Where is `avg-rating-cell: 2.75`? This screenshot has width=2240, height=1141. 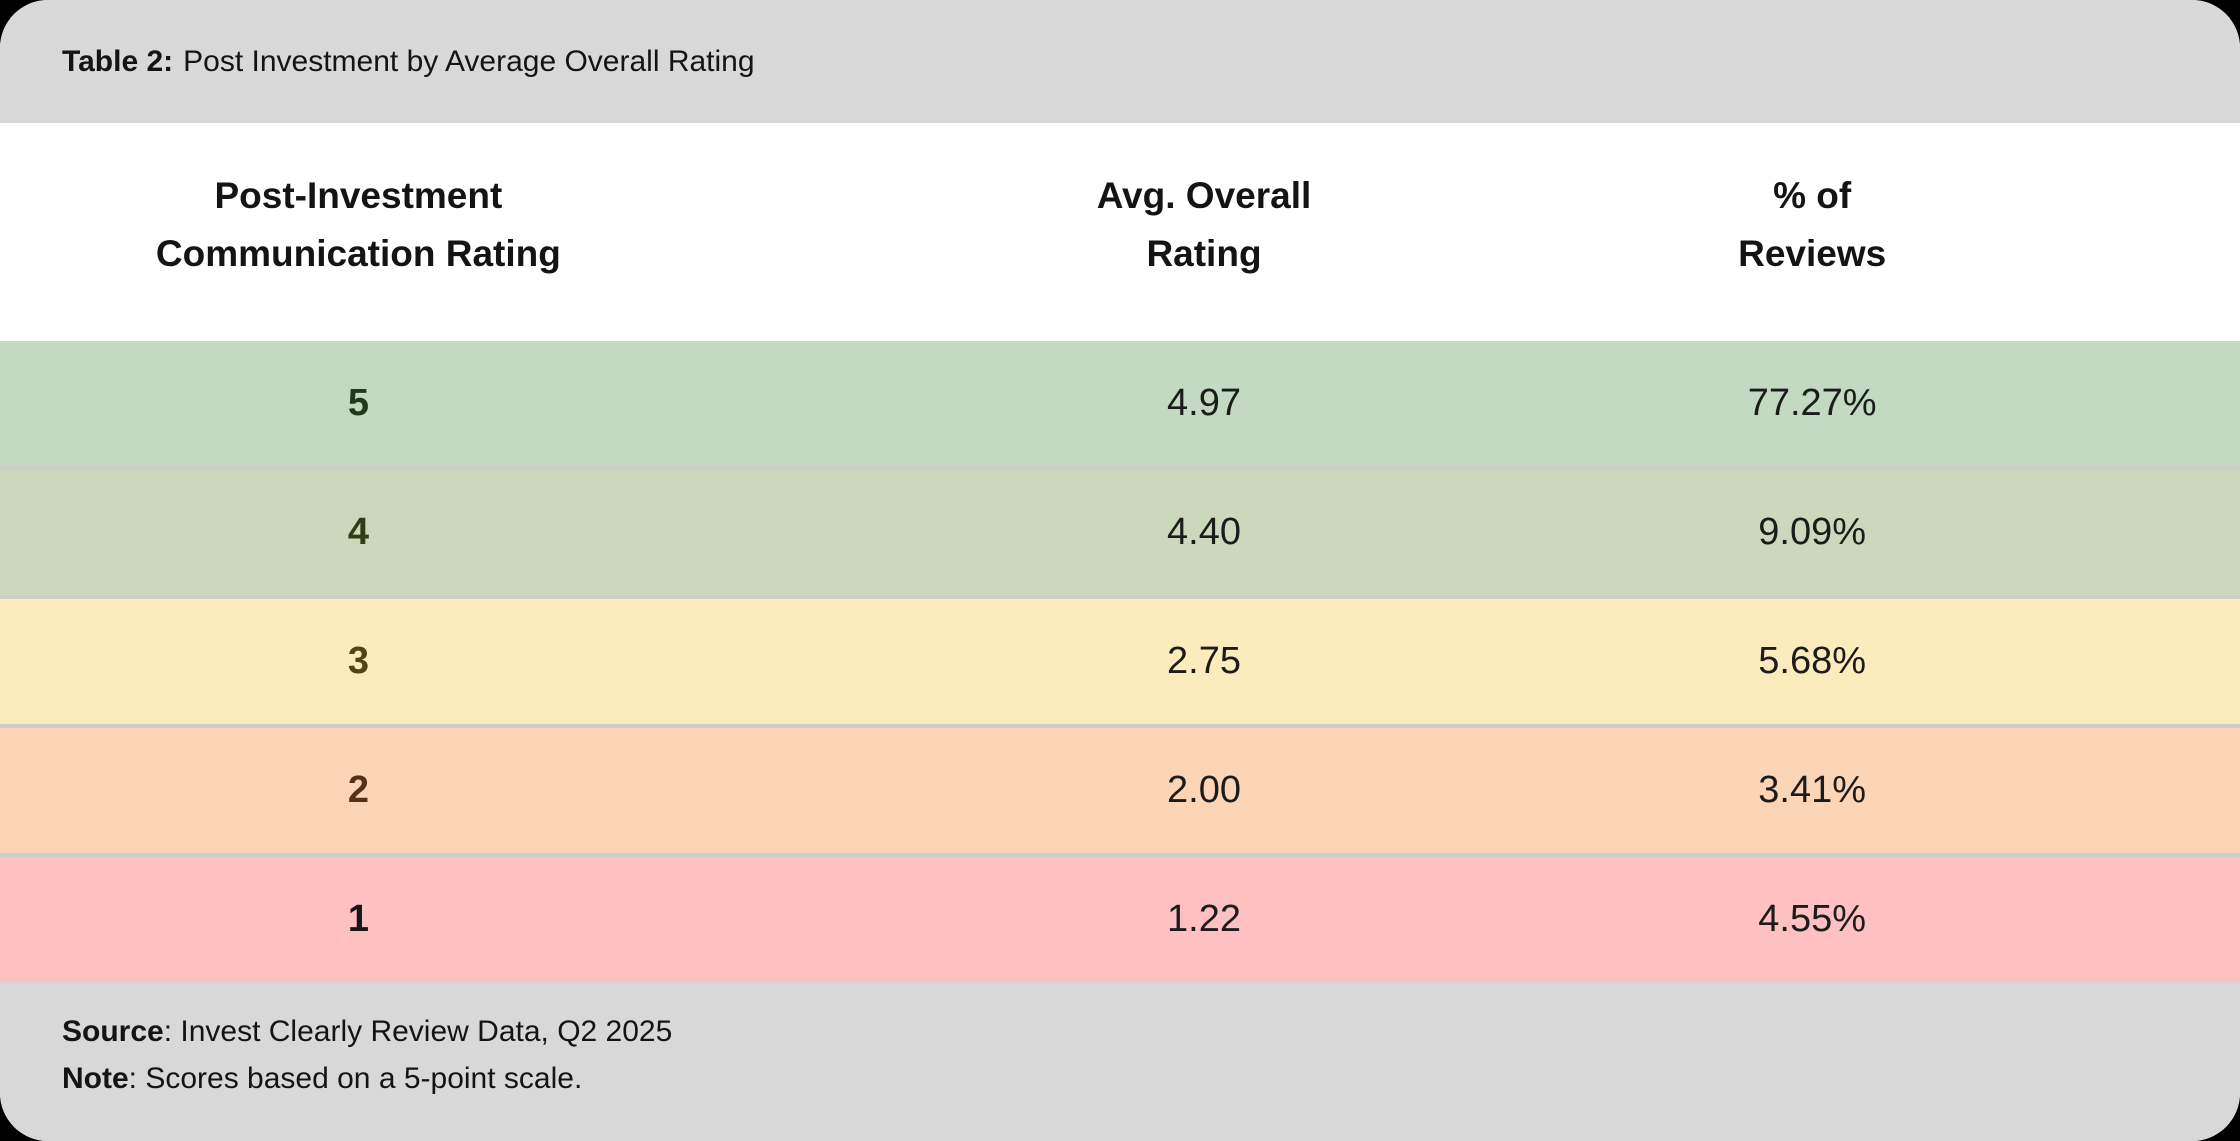
avg-rating-cell: 2.75 is located at coordinates (1204, 661).